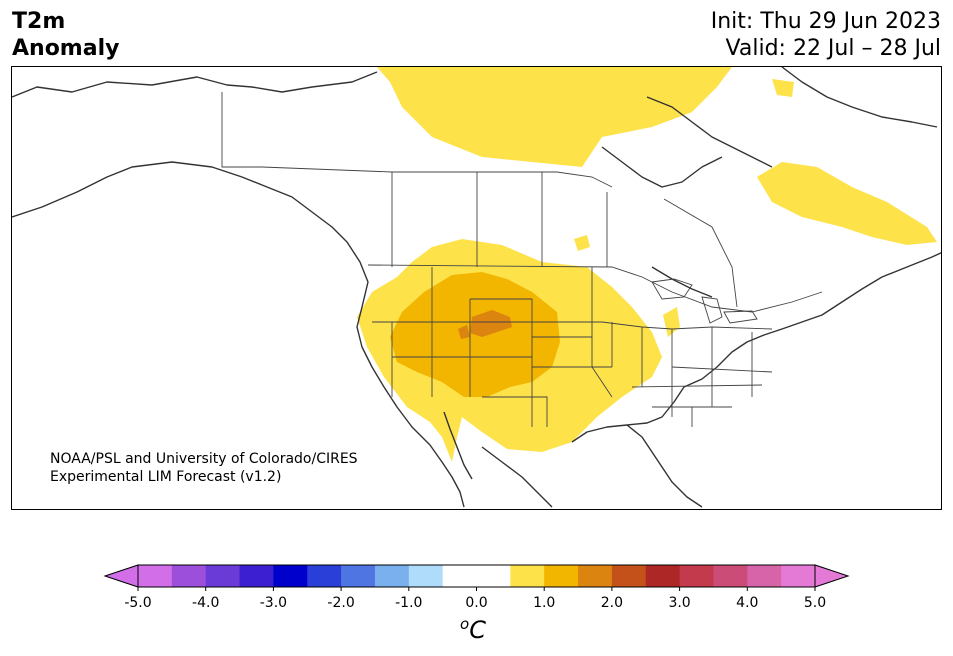 The width and height of the screenshot is (953, 656). Describe the element at coordinates (704, 301) in the screenshot. I see `great-lakes` at that location.